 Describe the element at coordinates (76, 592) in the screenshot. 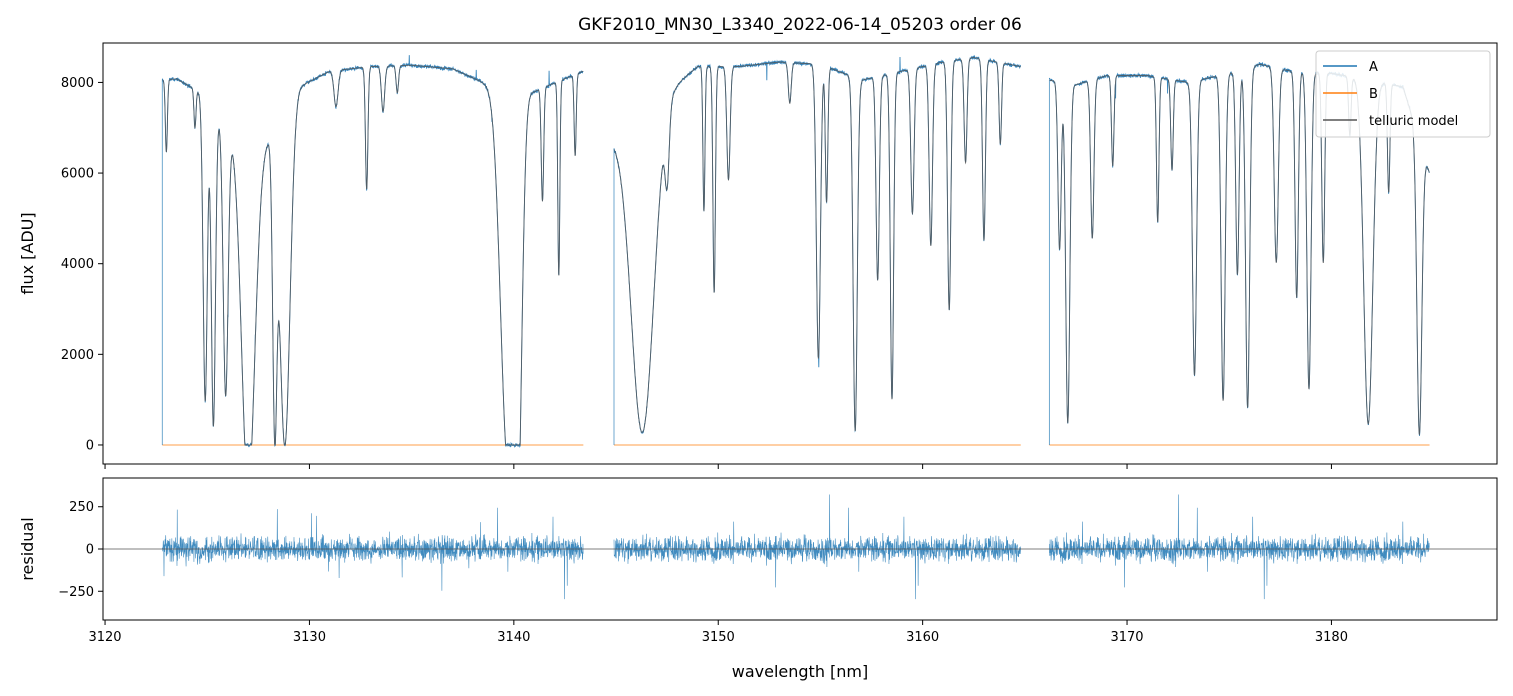

I see `bottom-y-tick-label: −250` at that location.